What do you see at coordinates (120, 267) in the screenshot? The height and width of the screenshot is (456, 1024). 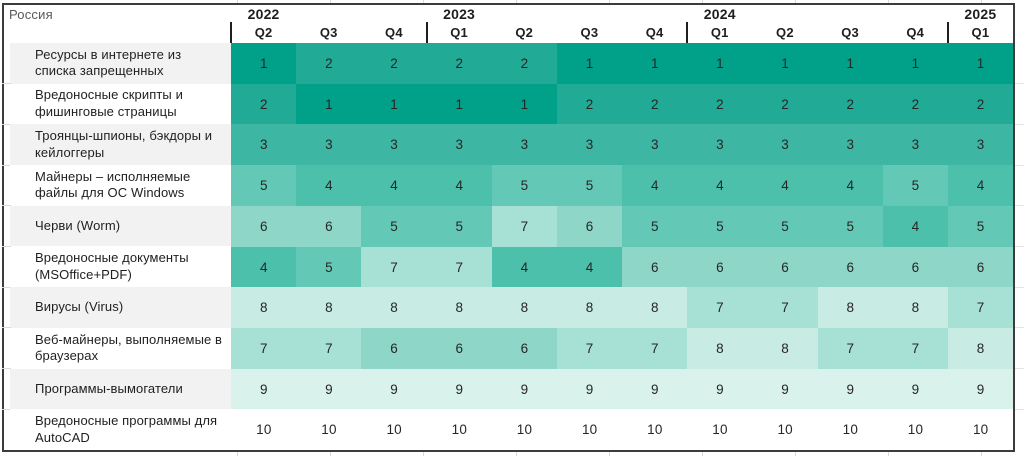 I see `row-label: Вредоносные документы (MSOffice+PDF)` at bounding box center [120, 267].